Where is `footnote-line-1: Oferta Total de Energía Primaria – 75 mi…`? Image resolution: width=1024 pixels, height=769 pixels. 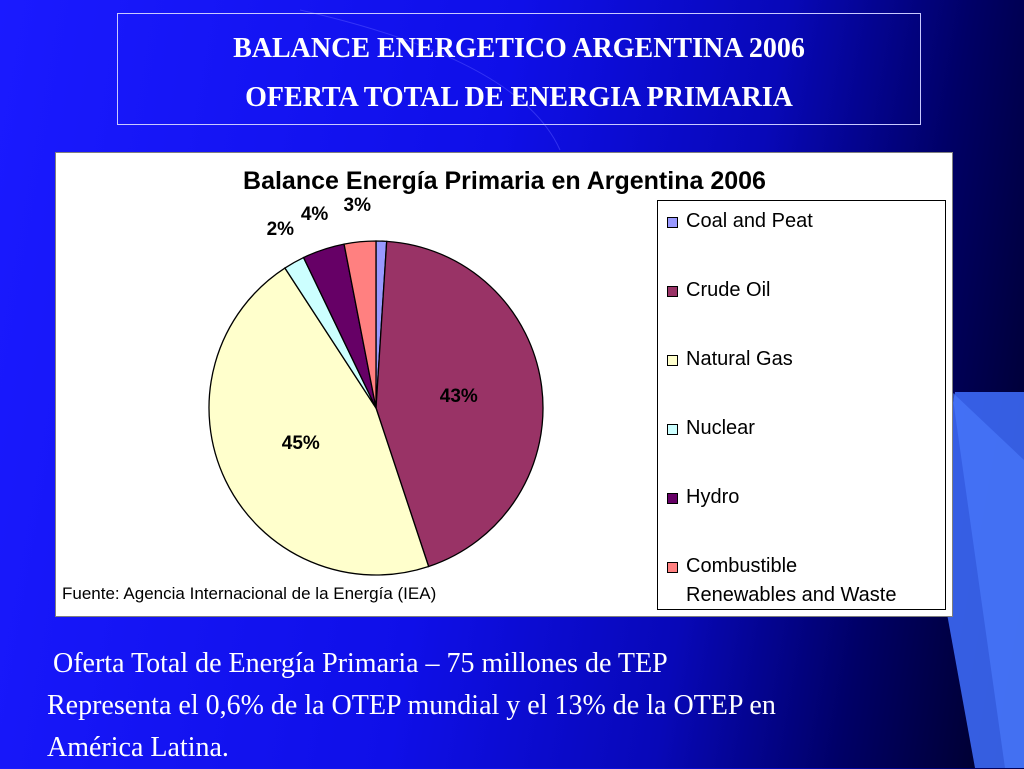 footnote-line-1: Oferta Total de Energía Primaria – 75 mi… is located at coordinates (360, 663).